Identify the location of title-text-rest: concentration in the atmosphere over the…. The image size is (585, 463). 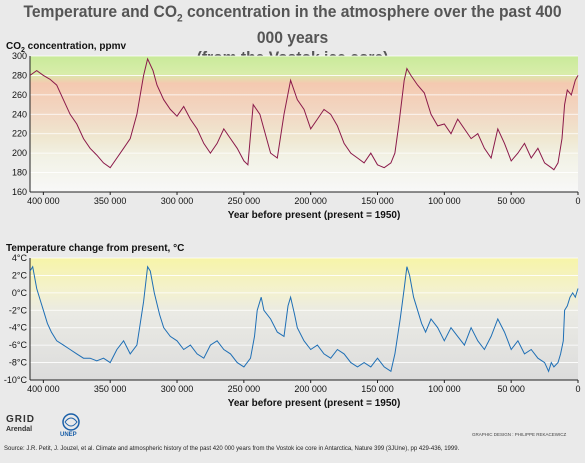
(372, 25).